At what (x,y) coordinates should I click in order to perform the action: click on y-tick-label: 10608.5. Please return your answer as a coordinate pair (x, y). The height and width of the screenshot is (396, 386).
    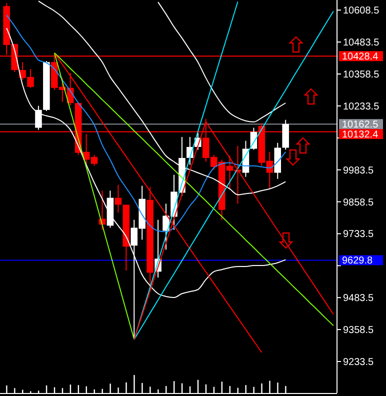
    Looking at the image, I should click on (361, 11).